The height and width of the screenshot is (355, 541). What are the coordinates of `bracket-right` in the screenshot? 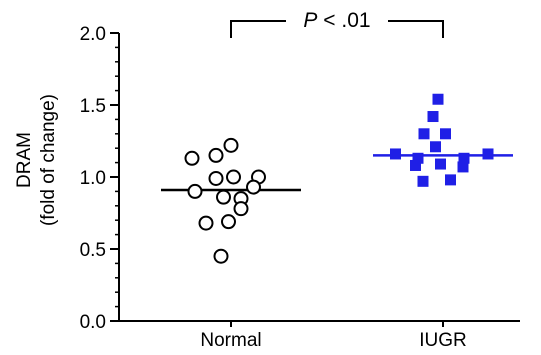 It's located at (416, 29).